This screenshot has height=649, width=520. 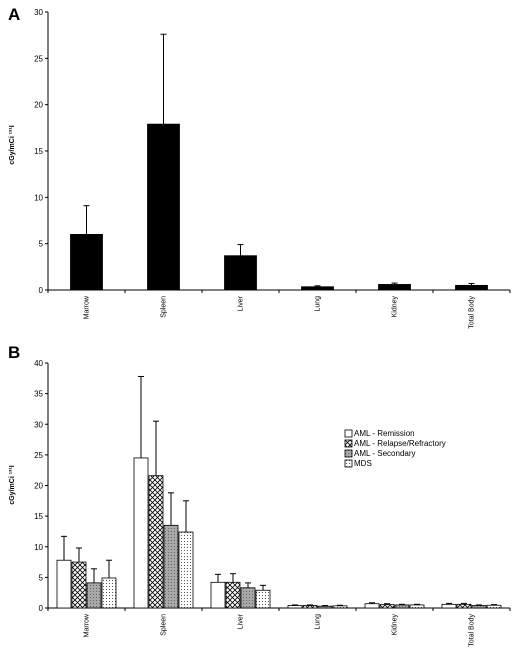 What do you see at coordinates (12, 484) in the screenshot?
I see `panel-b-y-axis-label: cGy/mCi ¹³¹I` at bounding box center [12, 484].